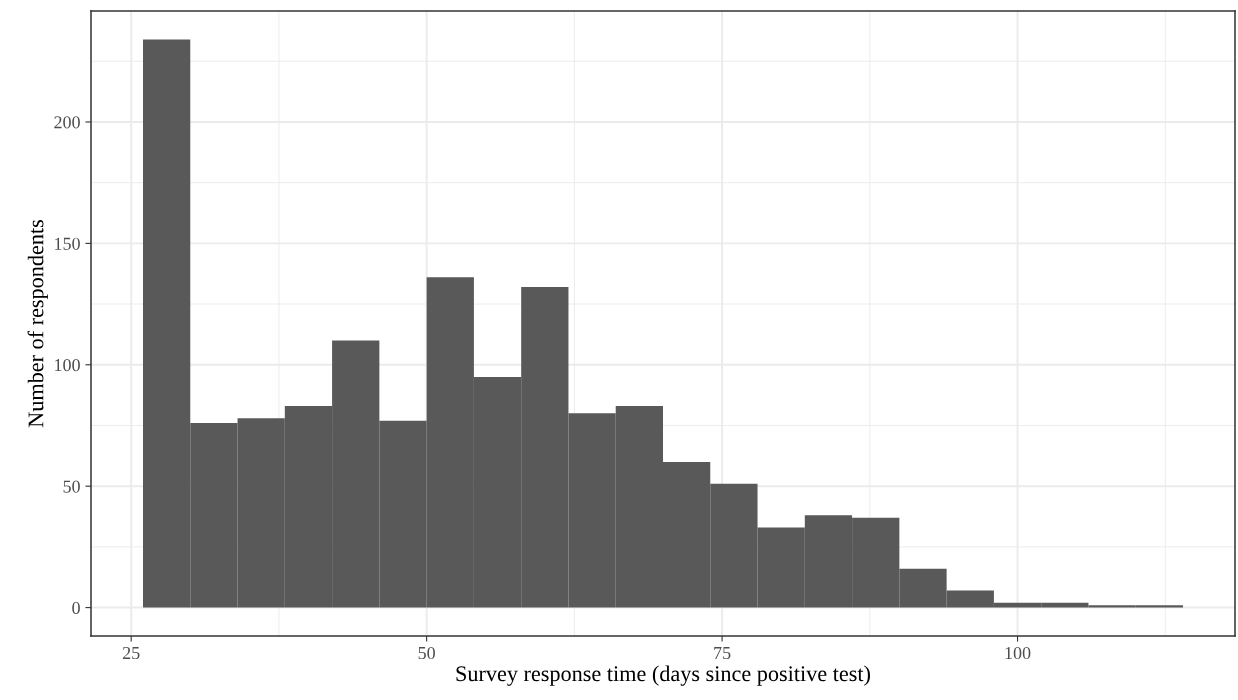 The image size is (1238, 700). What do you see at coordinates (76, 608) in the screenshot?
I see `y-tick-label: 0` at bounding box center [76, 608].